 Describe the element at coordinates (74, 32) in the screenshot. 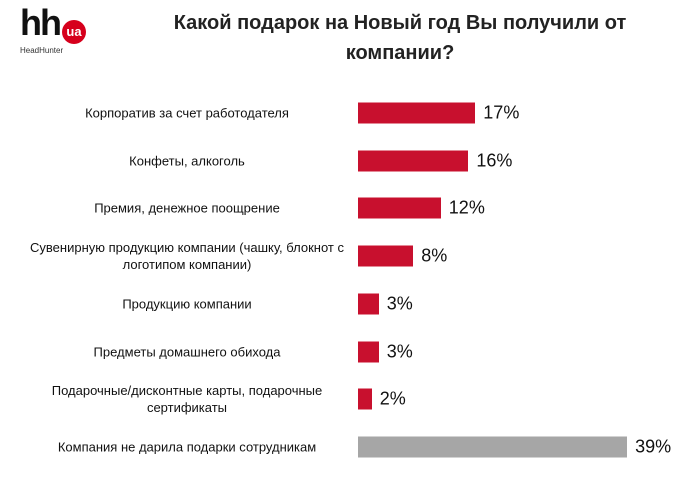

I see `logo-badge: ua` at that location.